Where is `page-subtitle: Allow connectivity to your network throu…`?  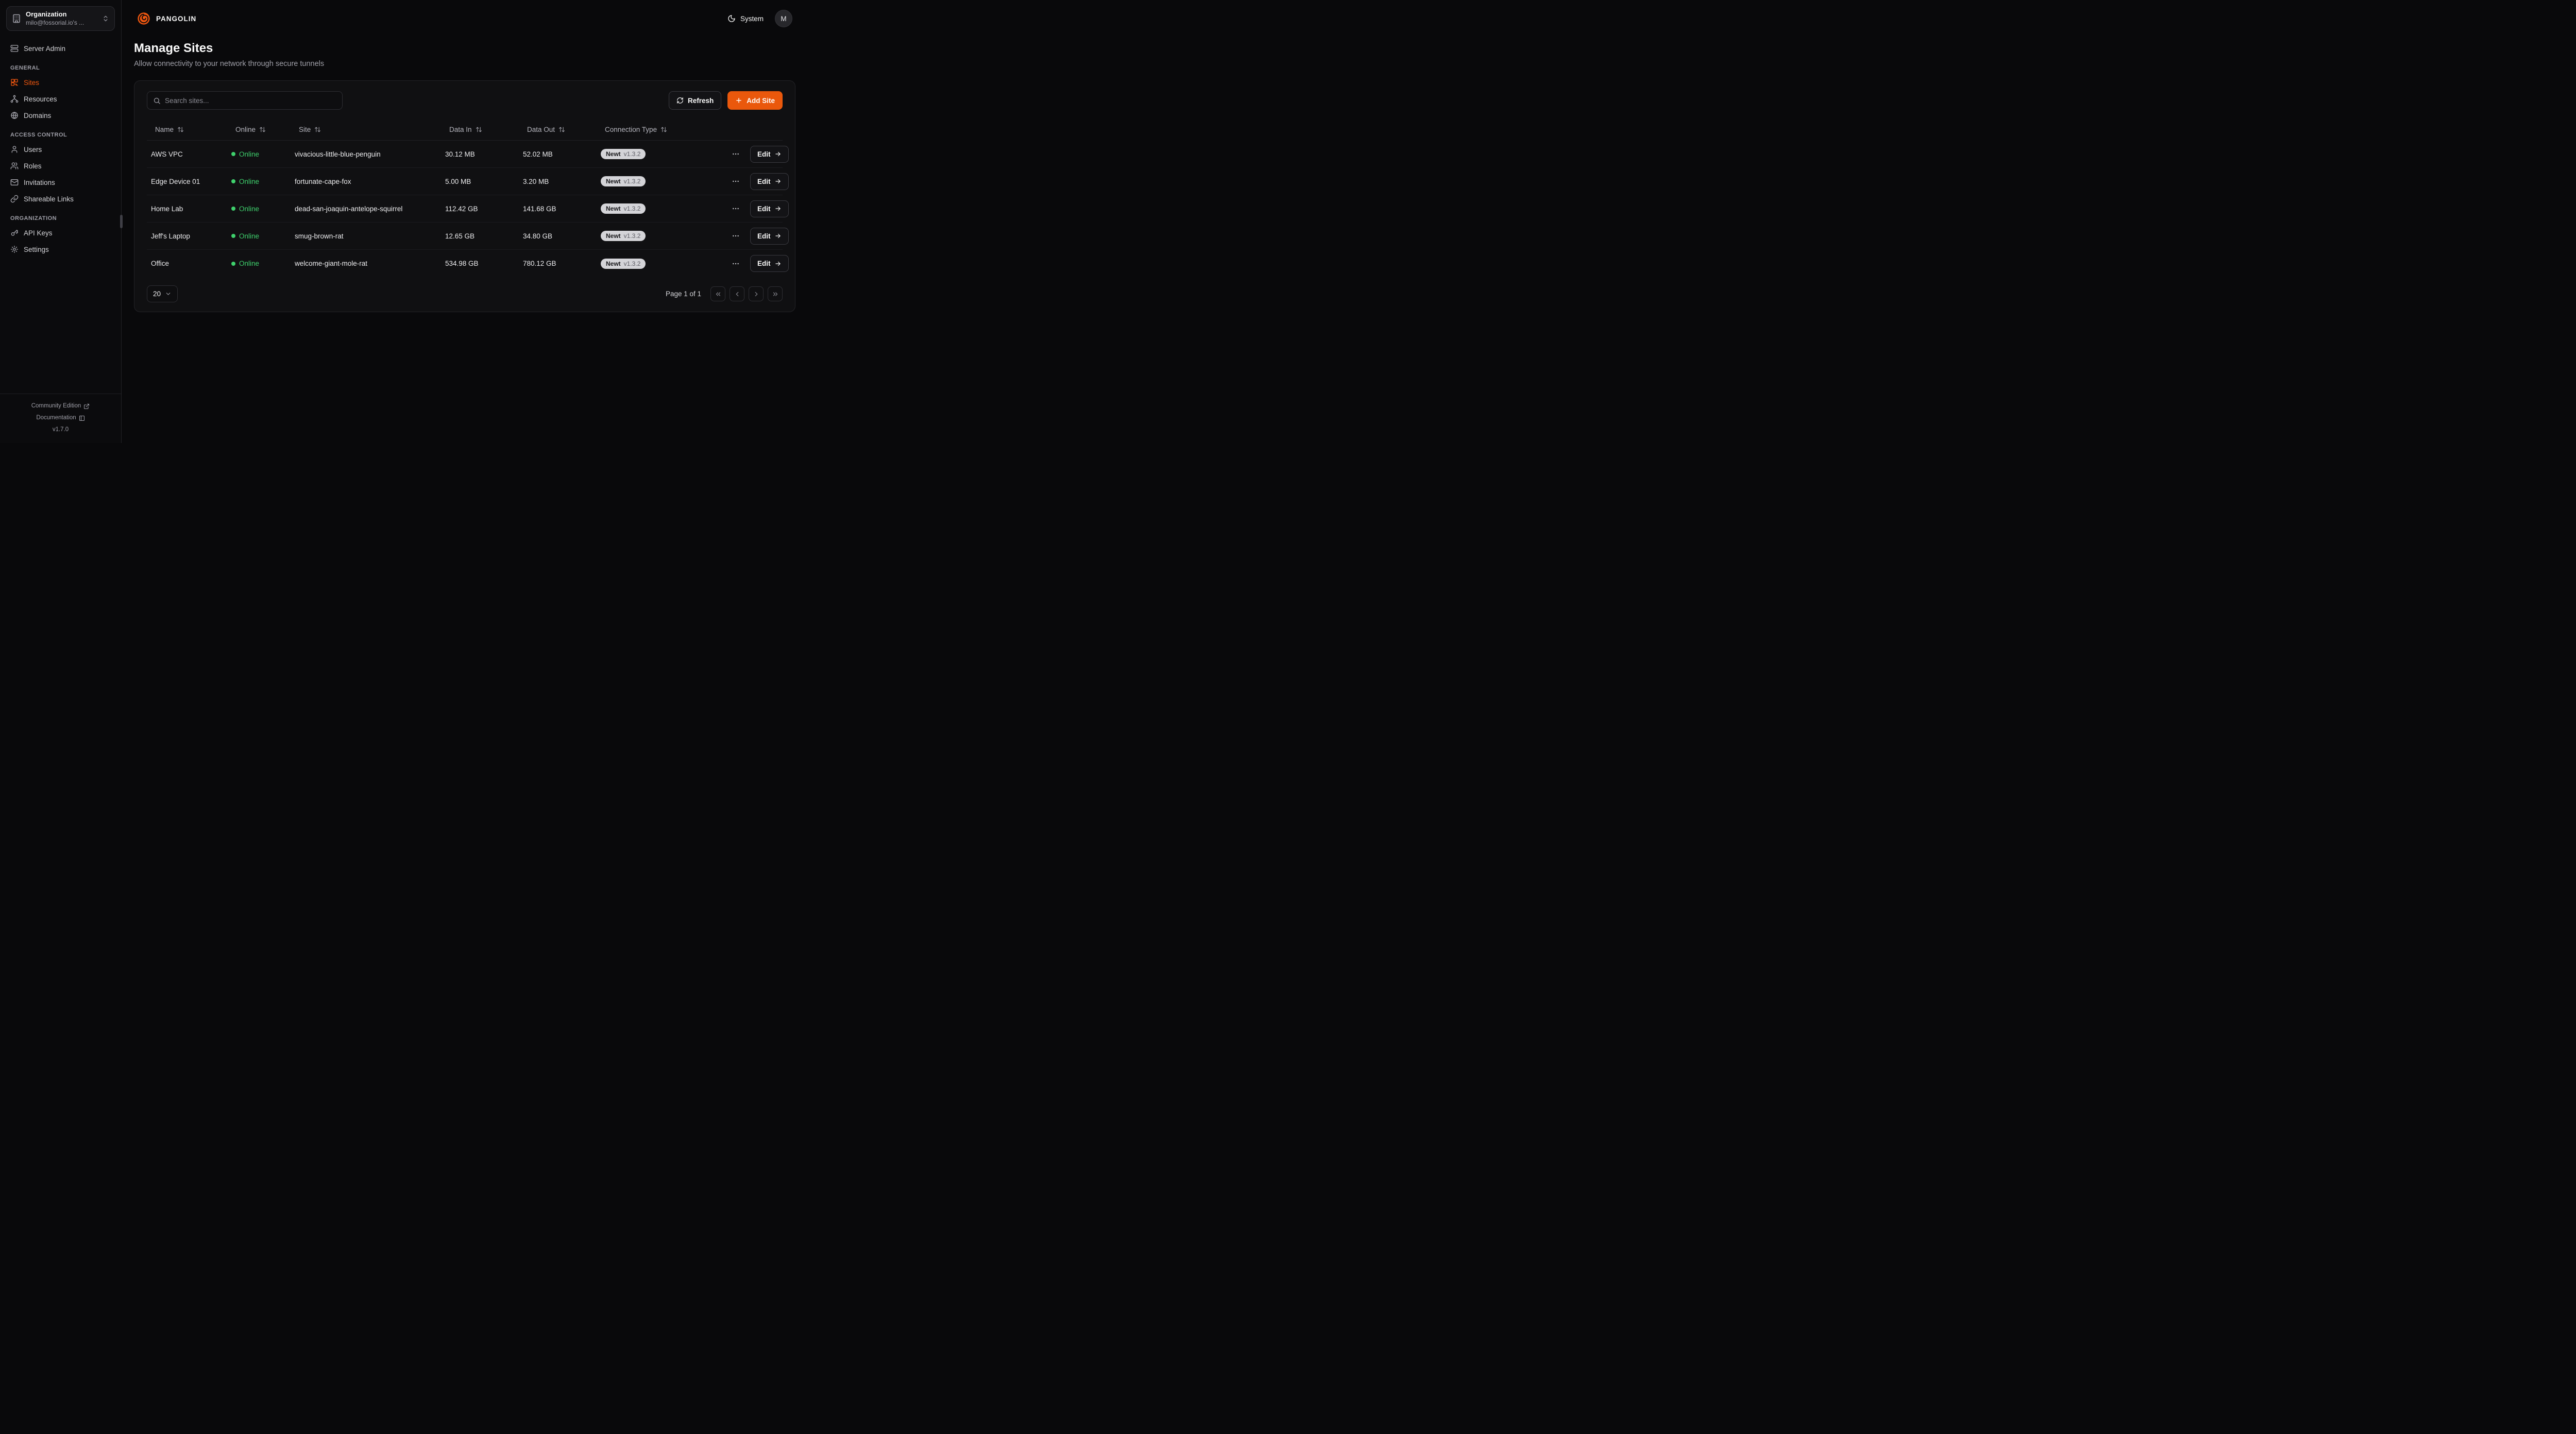 page-subtitle: Allow connectivity to your network throu… is located at coordinates (229, 64).